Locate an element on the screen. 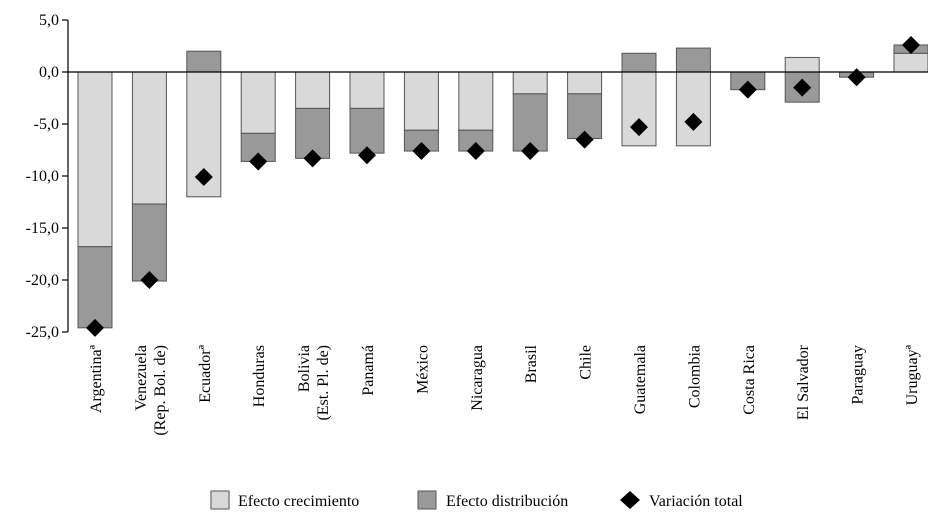 The height and width of the screenshot is (519, 928). bar-distribucion-ecuador is located at coordinates (204, 61).